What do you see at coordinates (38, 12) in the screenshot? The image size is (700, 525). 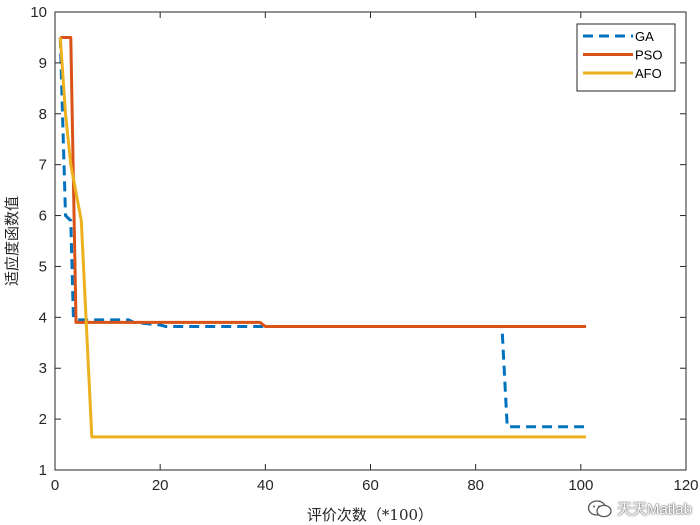 I see `y-tick-label: 10` at bounding box center [38, 12].